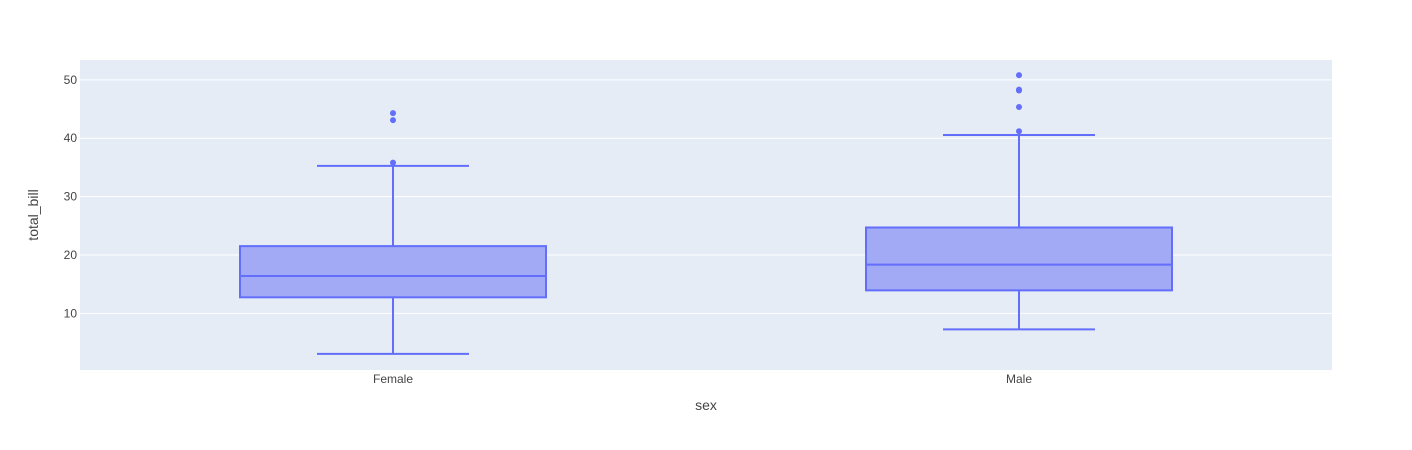 The height and width of the screenshot is (450, 1412). Describe the element at coordinates (702, 379) in the screenshot. I see `x-axis-ticks: Female Male` at that location.